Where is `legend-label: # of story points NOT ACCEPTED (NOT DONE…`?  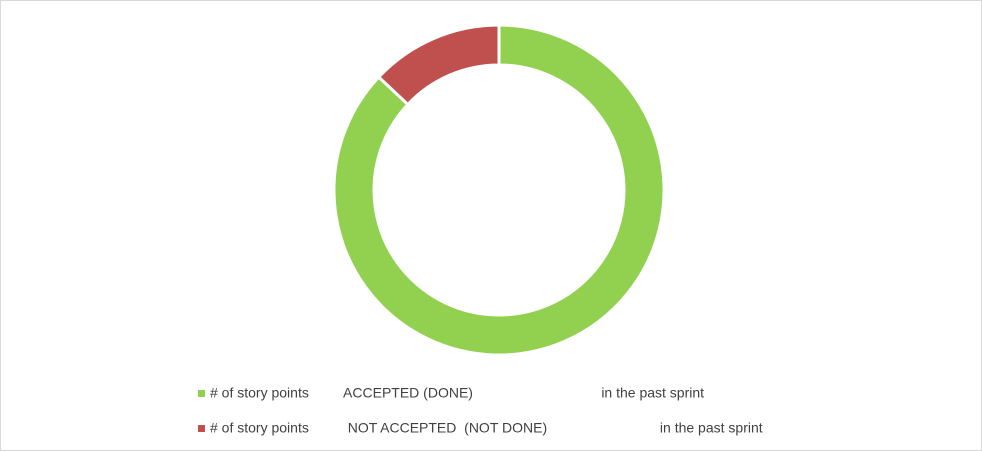
legend-label: # of story points NOT ACCEPTED (NOT DONE… is located at coordinates (486, 428).